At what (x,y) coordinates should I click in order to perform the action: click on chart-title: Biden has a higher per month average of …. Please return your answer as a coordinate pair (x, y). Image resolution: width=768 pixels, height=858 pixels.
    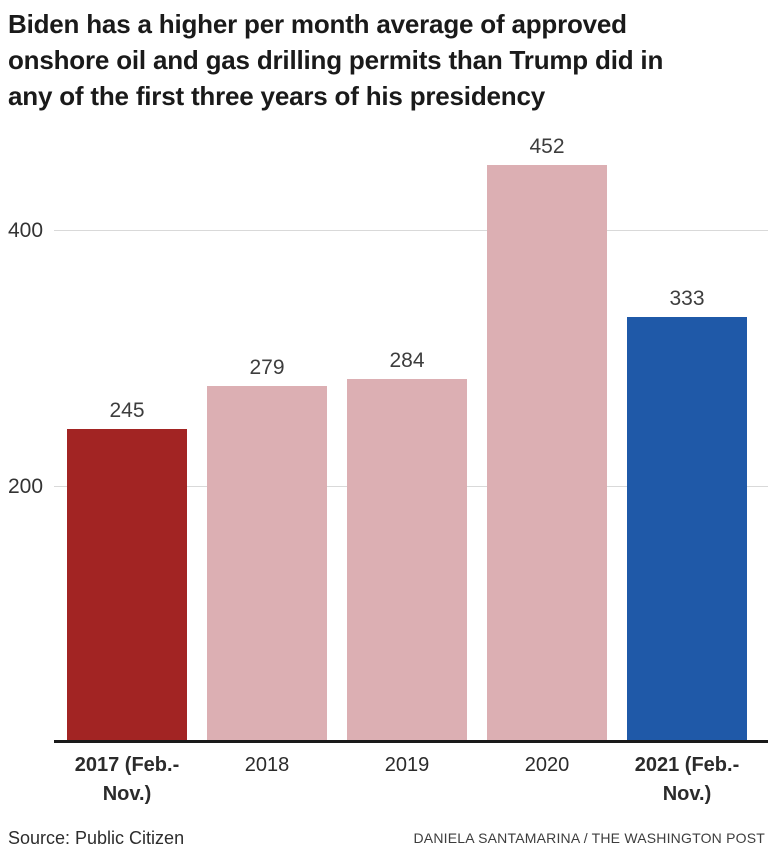
    Looking at the image, I should click on (386, 60).